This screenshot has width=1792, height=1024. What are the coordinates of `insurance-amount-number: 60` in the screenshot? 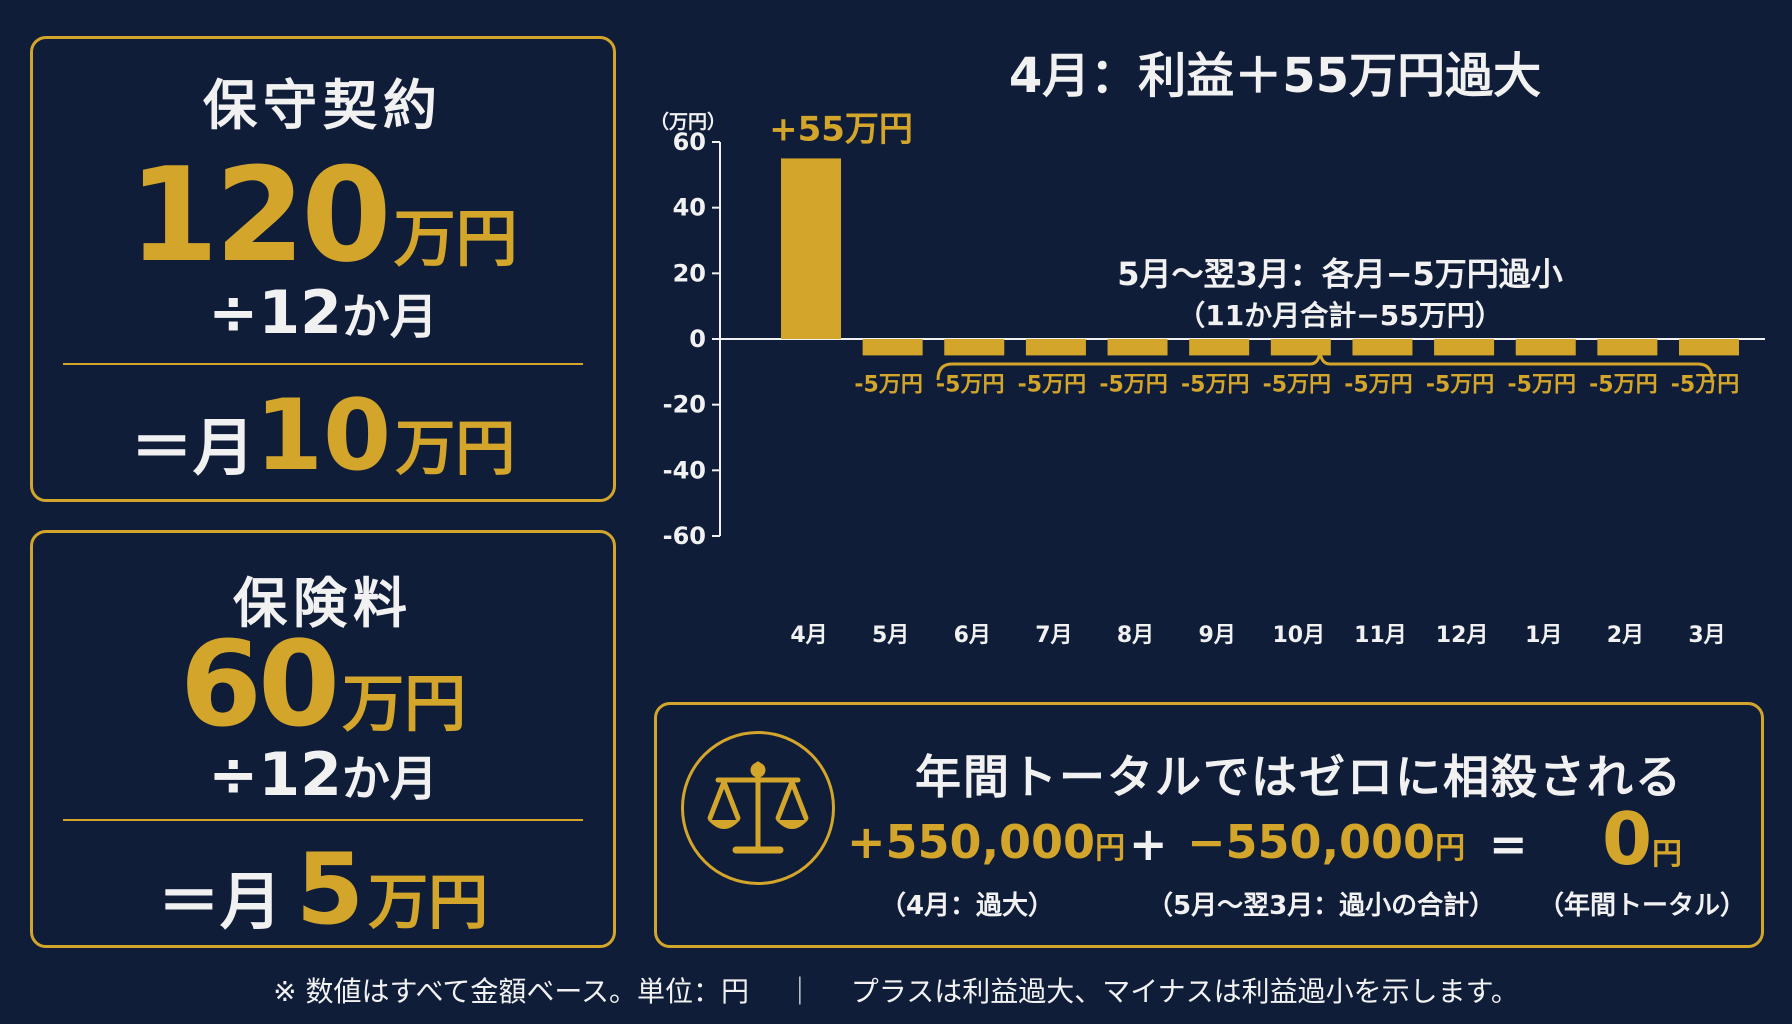 It's located at (259, 684).